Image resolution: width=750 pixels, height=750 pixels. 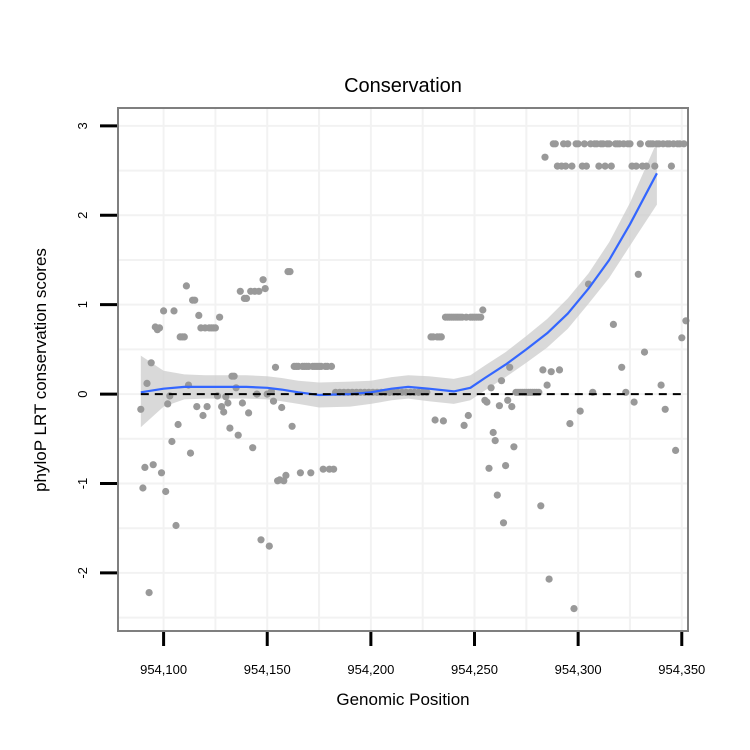 What do you see at coordinates (474, 669) in the screenshot?
I see `x-tick-label: 954,250` at bounding box center [474, 669].